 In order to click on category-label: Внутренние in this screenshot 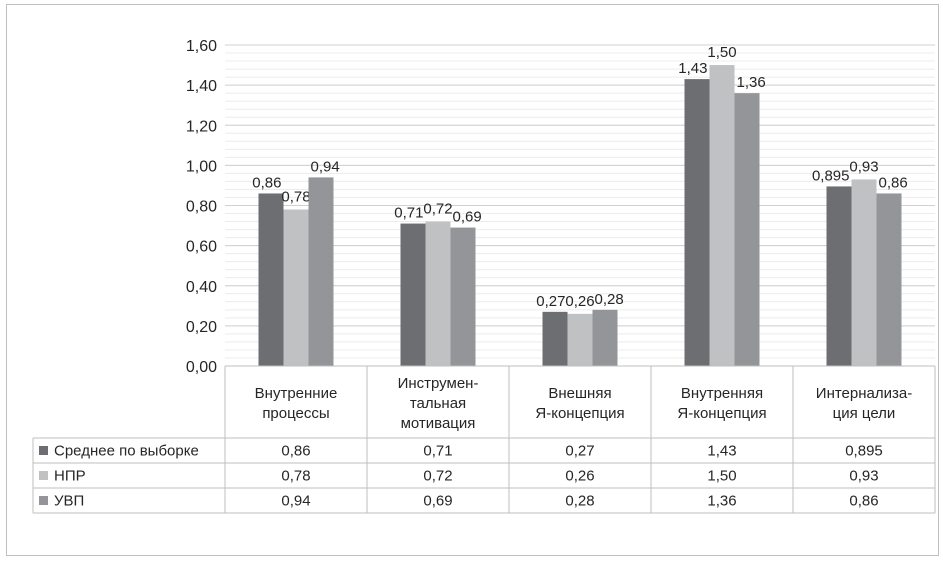, I will do `click(296, 393)`.